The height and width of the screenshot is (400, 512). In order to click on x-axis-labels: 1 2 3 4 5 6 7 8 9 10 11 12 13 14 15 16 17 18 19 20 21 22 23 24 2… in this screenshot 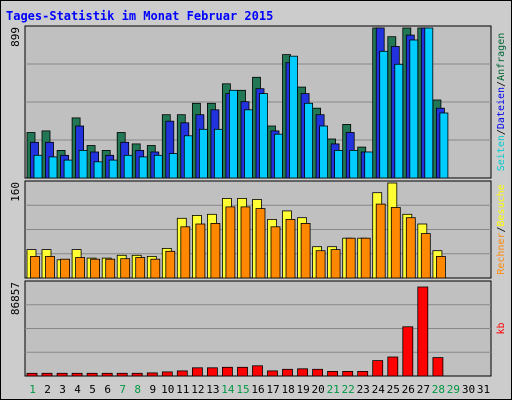, I will do `click(259, 389)`.